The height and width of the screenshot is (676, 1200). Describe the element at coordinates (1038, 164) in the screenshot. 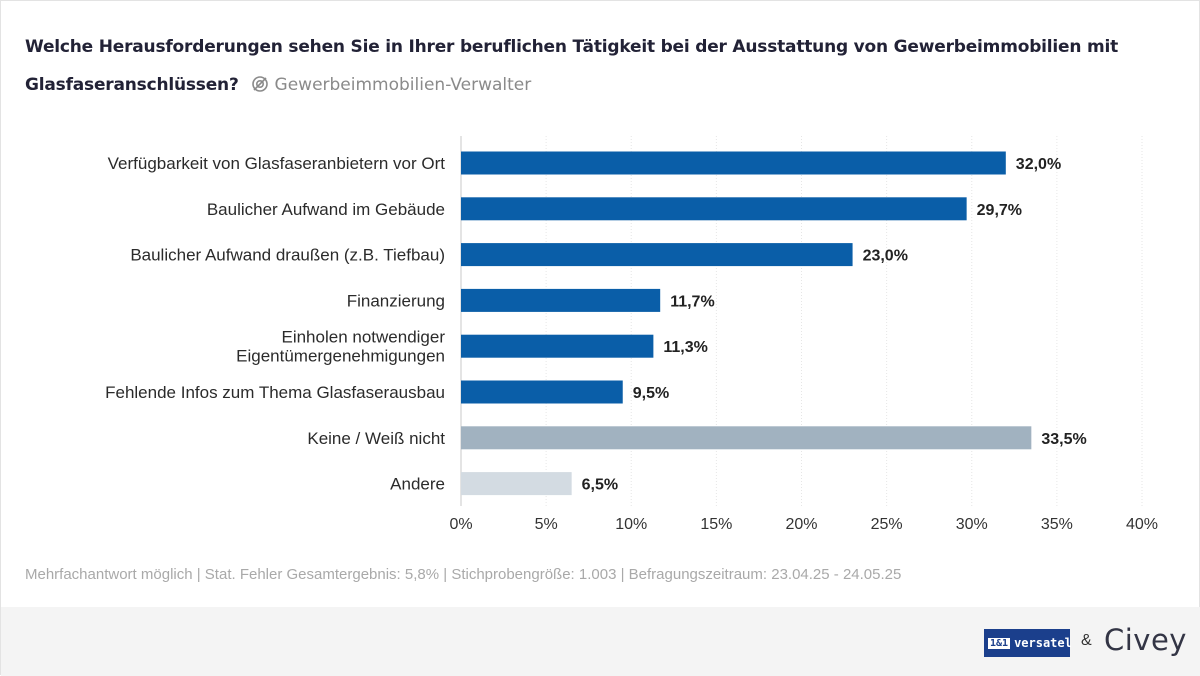

I see `value-label: 32,0%` at that location.